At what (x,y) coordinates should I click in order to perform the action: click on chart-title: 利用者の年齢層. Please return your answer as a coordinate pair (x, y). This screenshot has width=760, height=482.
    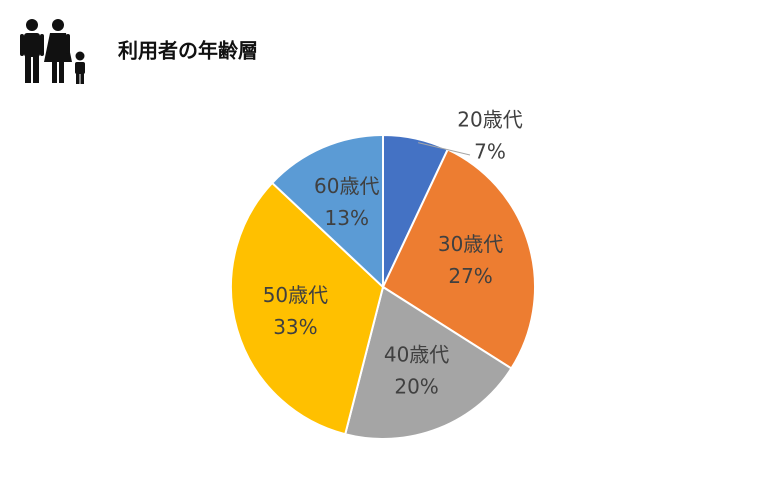
    Looking at the image, I should click on (188, 51).